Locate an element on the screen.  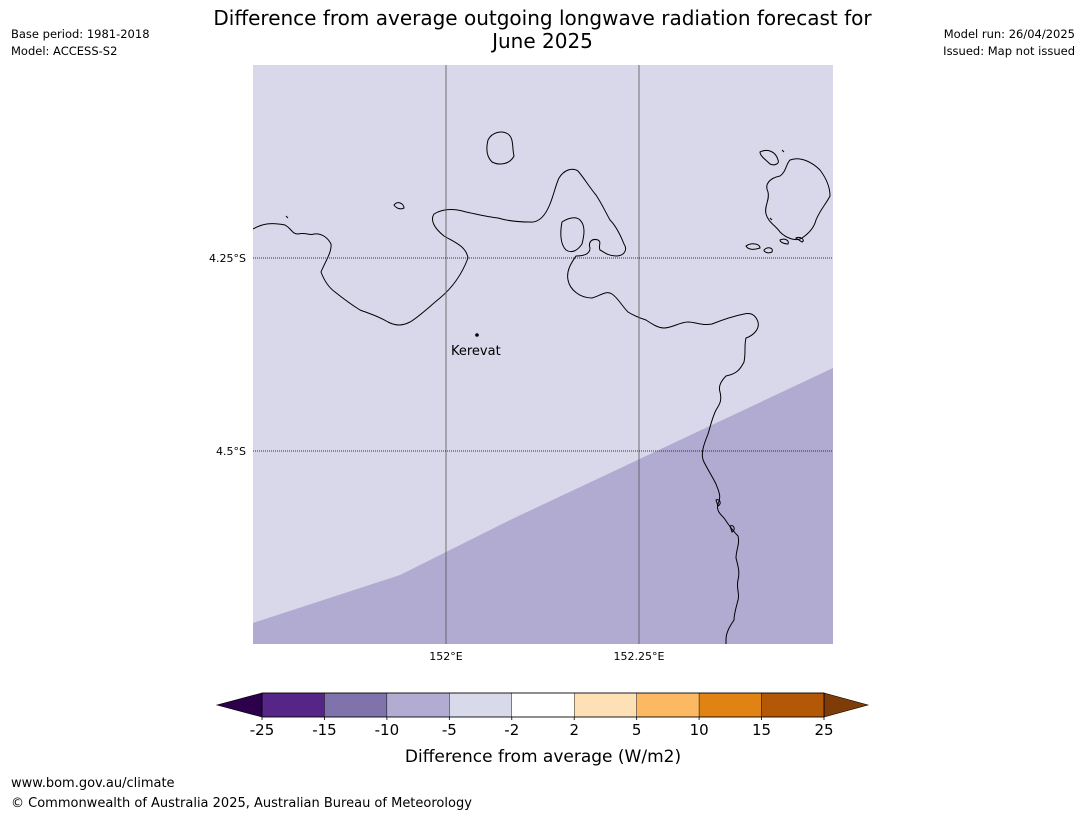
colorbar-tick-label: 15 is located at coordinates (761, 730).